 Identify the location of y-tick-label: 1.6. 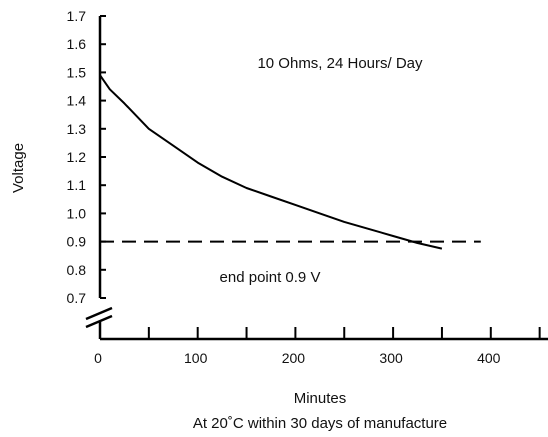
(77, 44).